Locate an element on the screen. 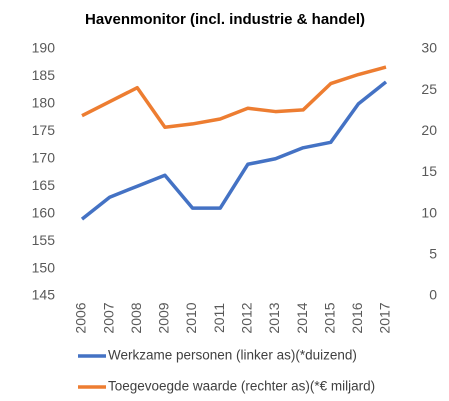 Image resolution: width=449 pixels, height=401 pixels. y2-tick-label: 25 is located at coordinates (429, 89).